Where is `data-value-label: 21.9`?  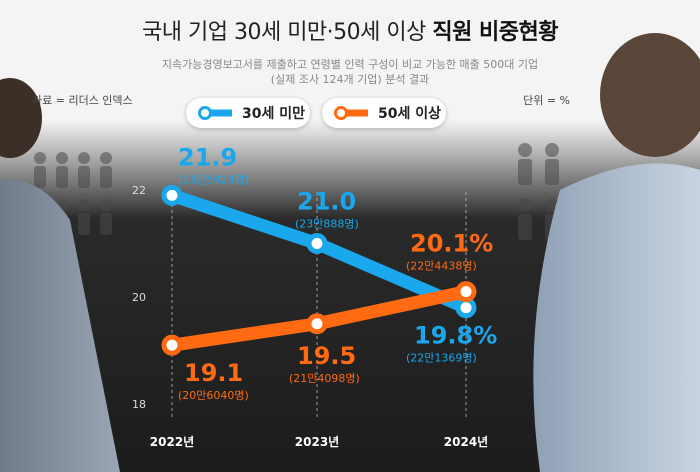 data-value-label: 21.9 is located at coordinates (207, 157).